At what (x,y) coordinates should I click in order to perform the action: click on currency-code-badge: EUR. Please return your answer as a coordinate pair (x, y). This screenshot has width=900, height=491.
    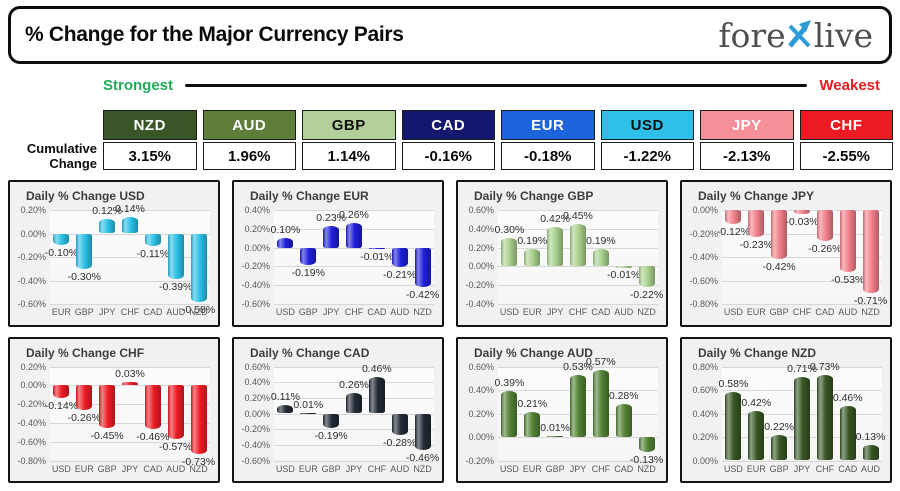
    Looking at the image, I should click on (548, 125).